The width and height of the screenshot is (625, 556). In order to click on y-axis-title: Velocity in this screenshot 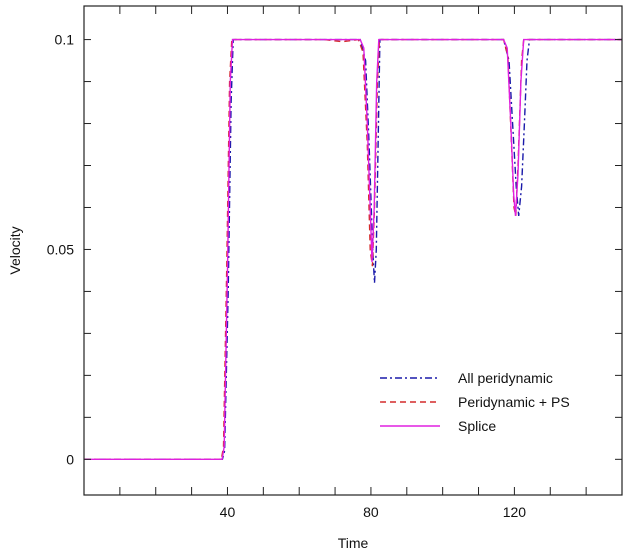, I will do `click(15, 250)`.